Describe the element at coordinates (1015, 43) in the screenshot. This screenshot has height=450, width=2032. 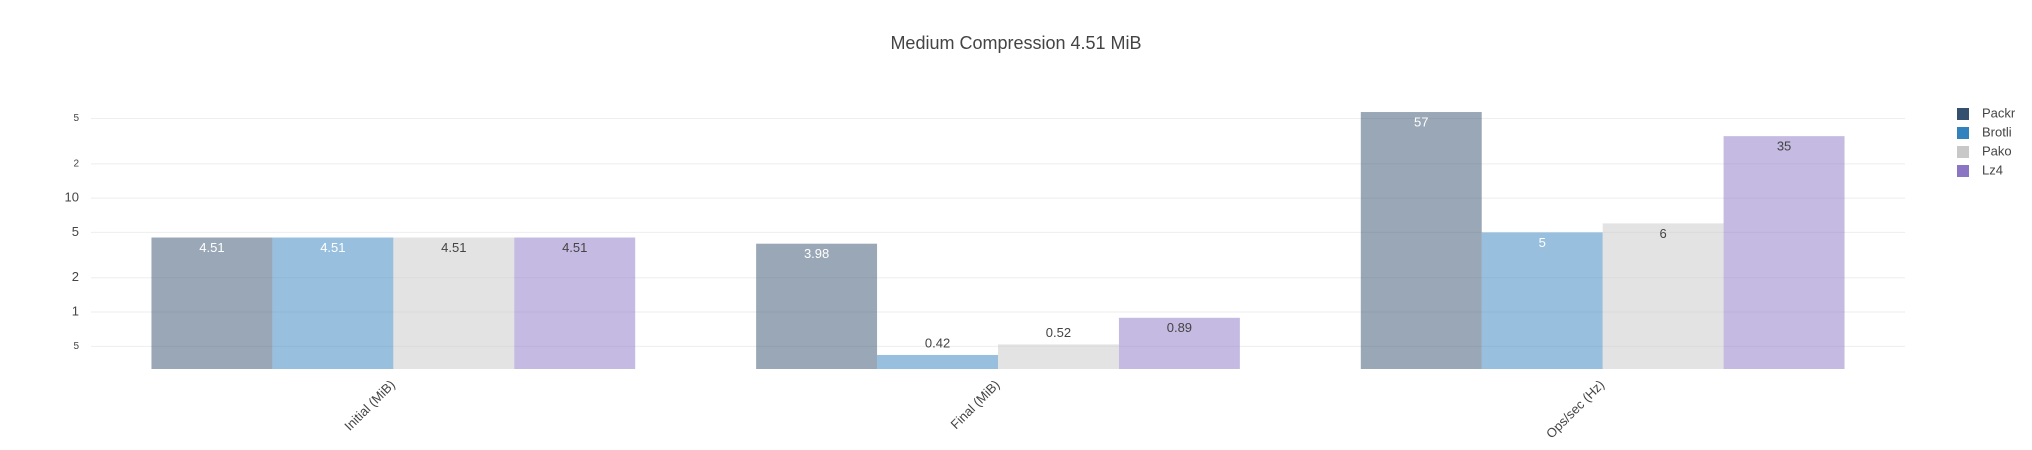
I see `chart-title: Medium Compression 4.51 MiB` at that location.